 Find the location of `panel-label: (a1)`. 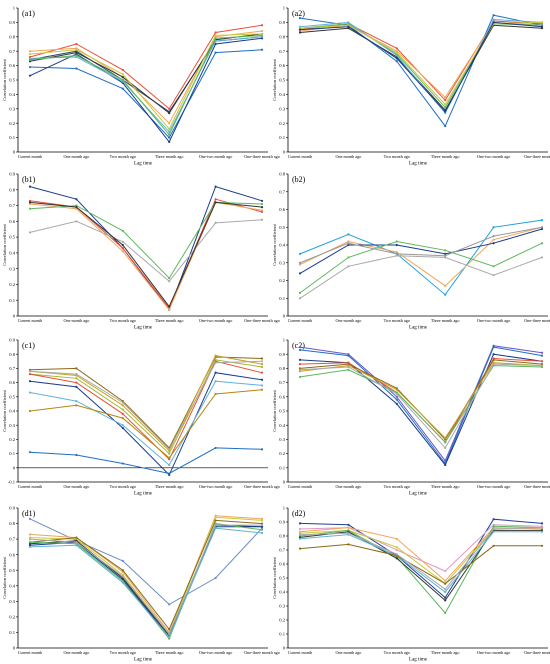

panel-label: (a1) is located at coordinates (28, 13).